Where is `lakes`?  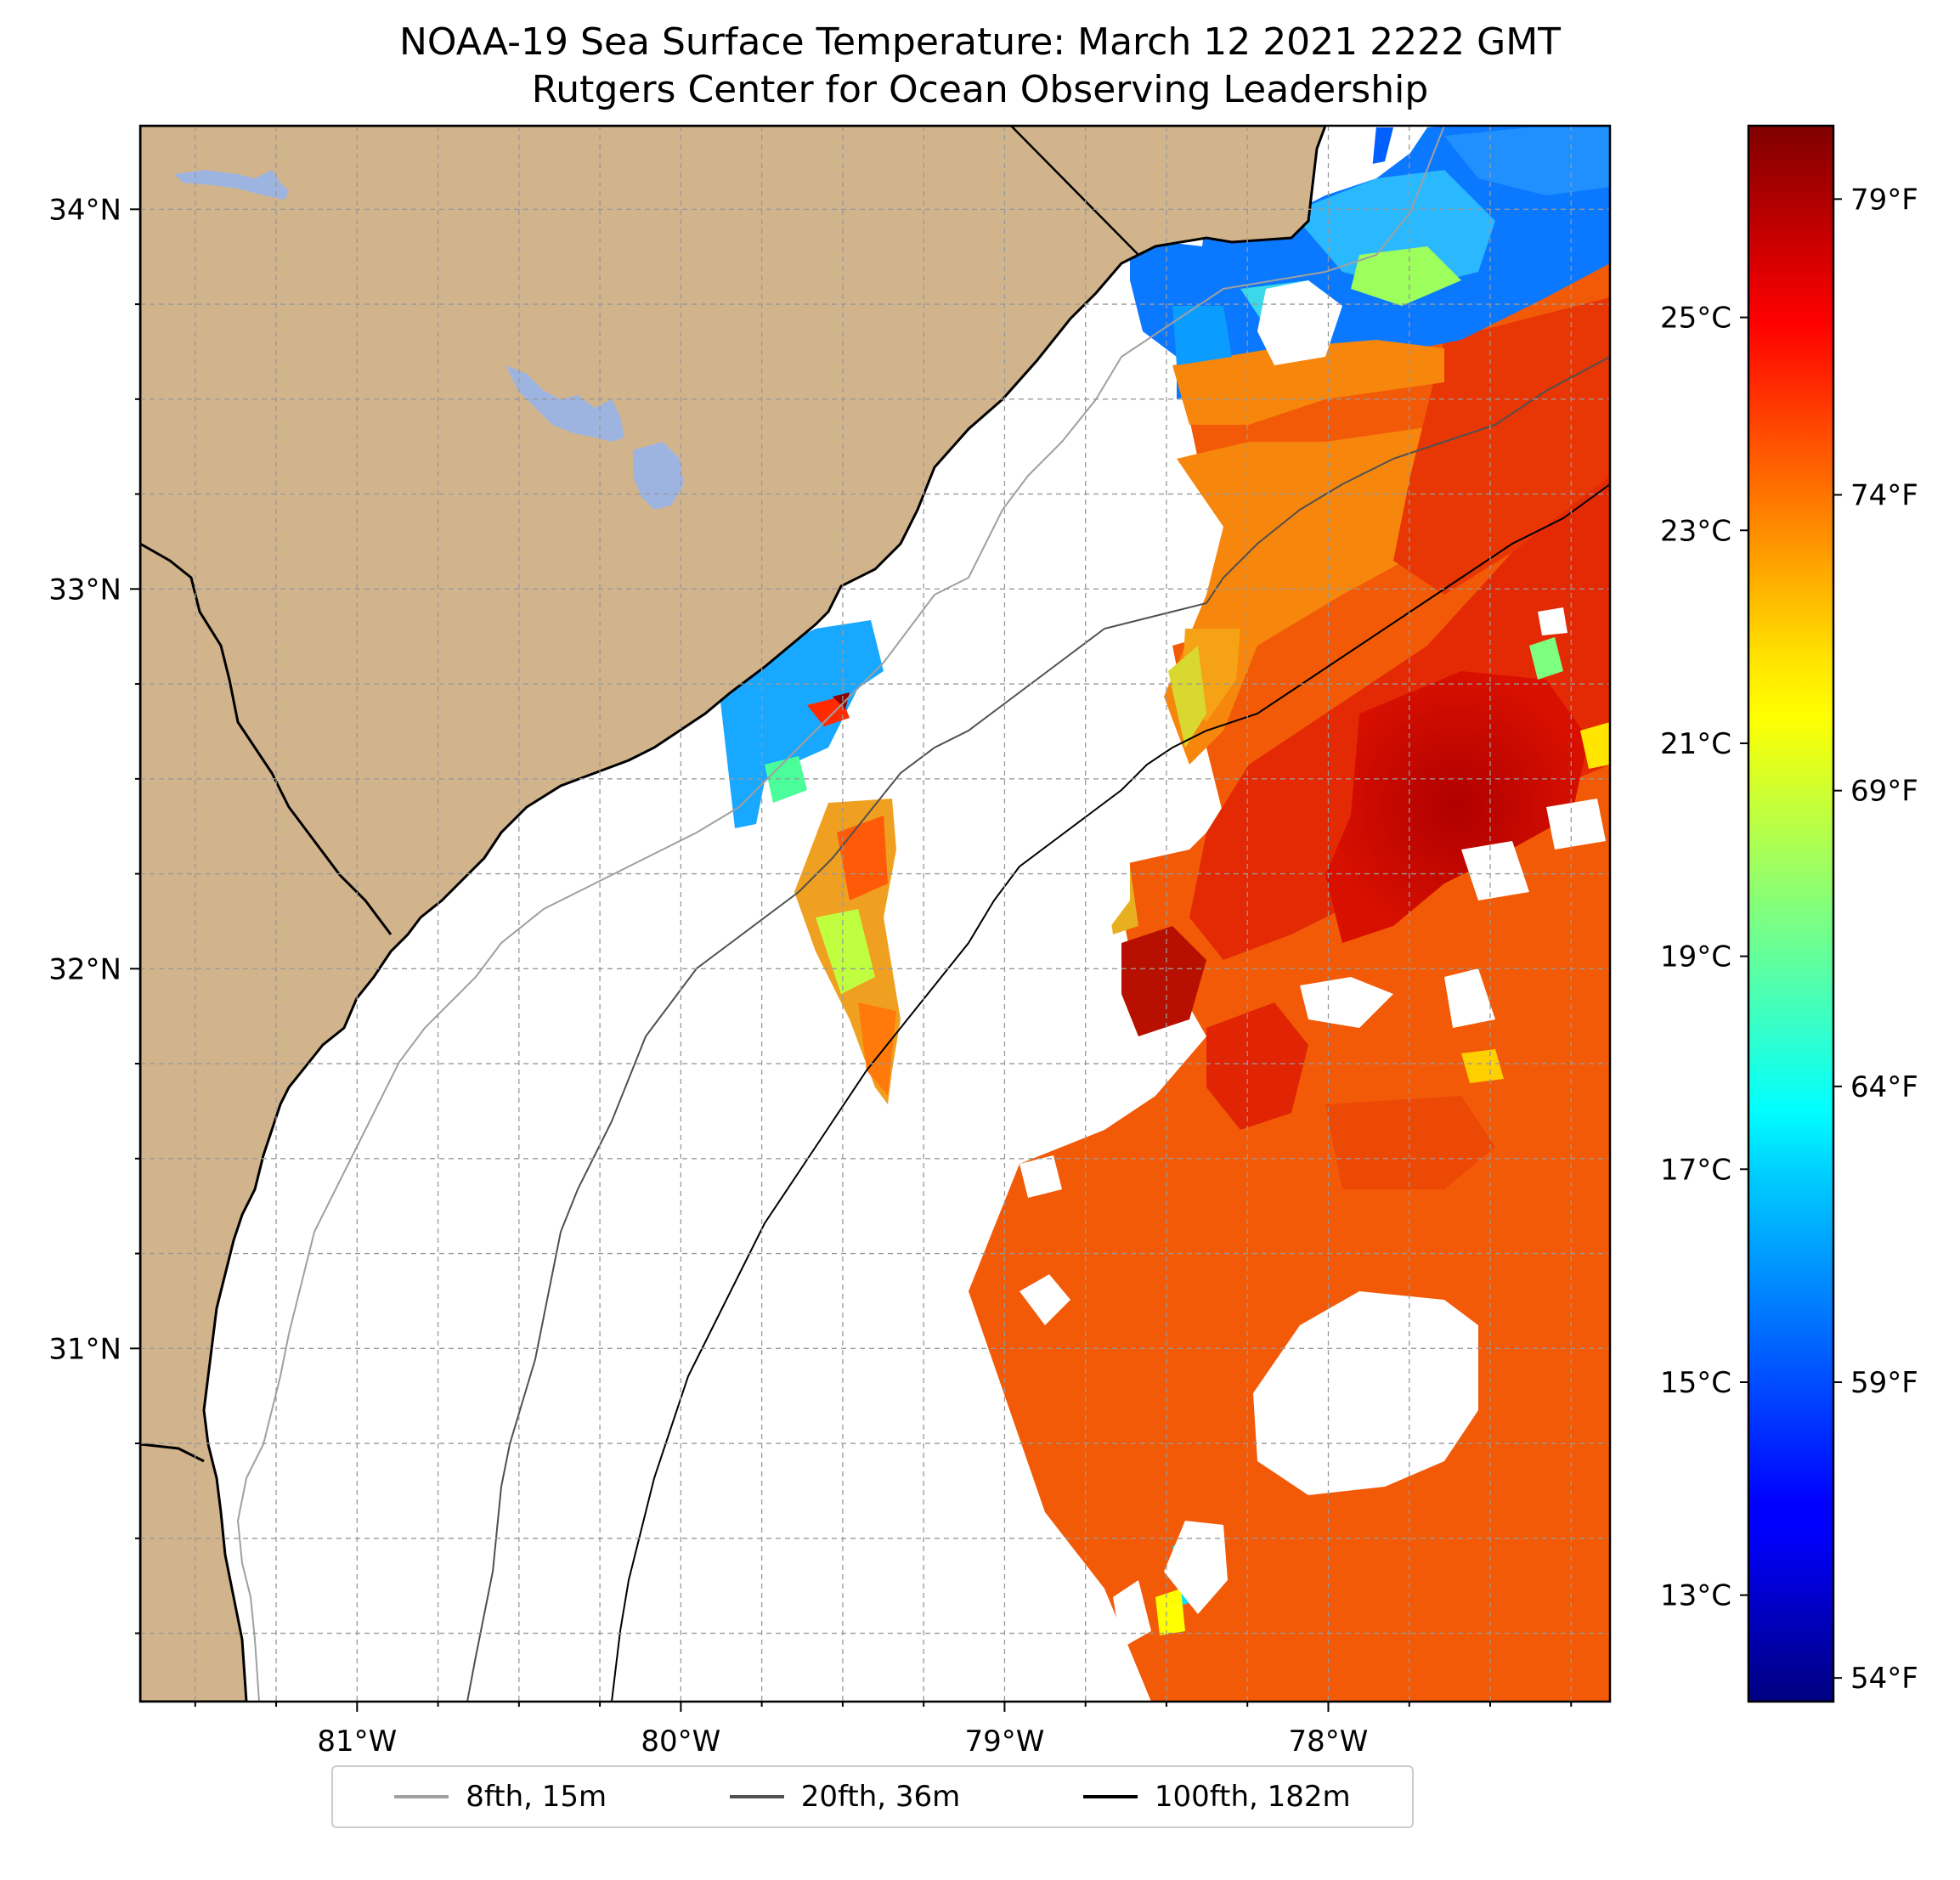
lakes is located at coordinates (429, 340).